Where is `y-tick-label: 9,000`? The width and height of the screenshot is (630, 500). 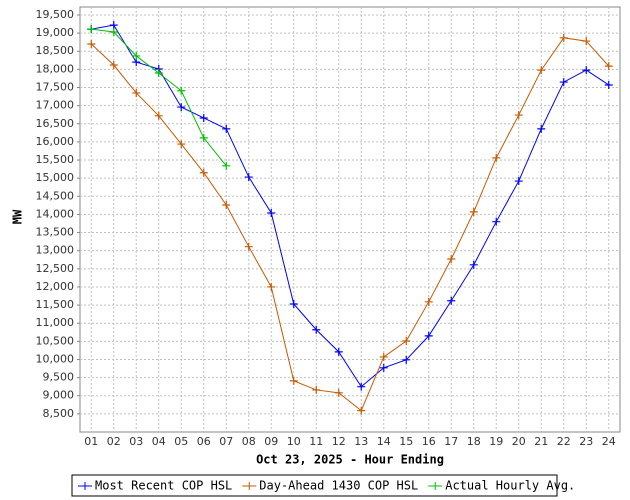
y-tick-label: 9,000 is located at coordinates (59, 395).